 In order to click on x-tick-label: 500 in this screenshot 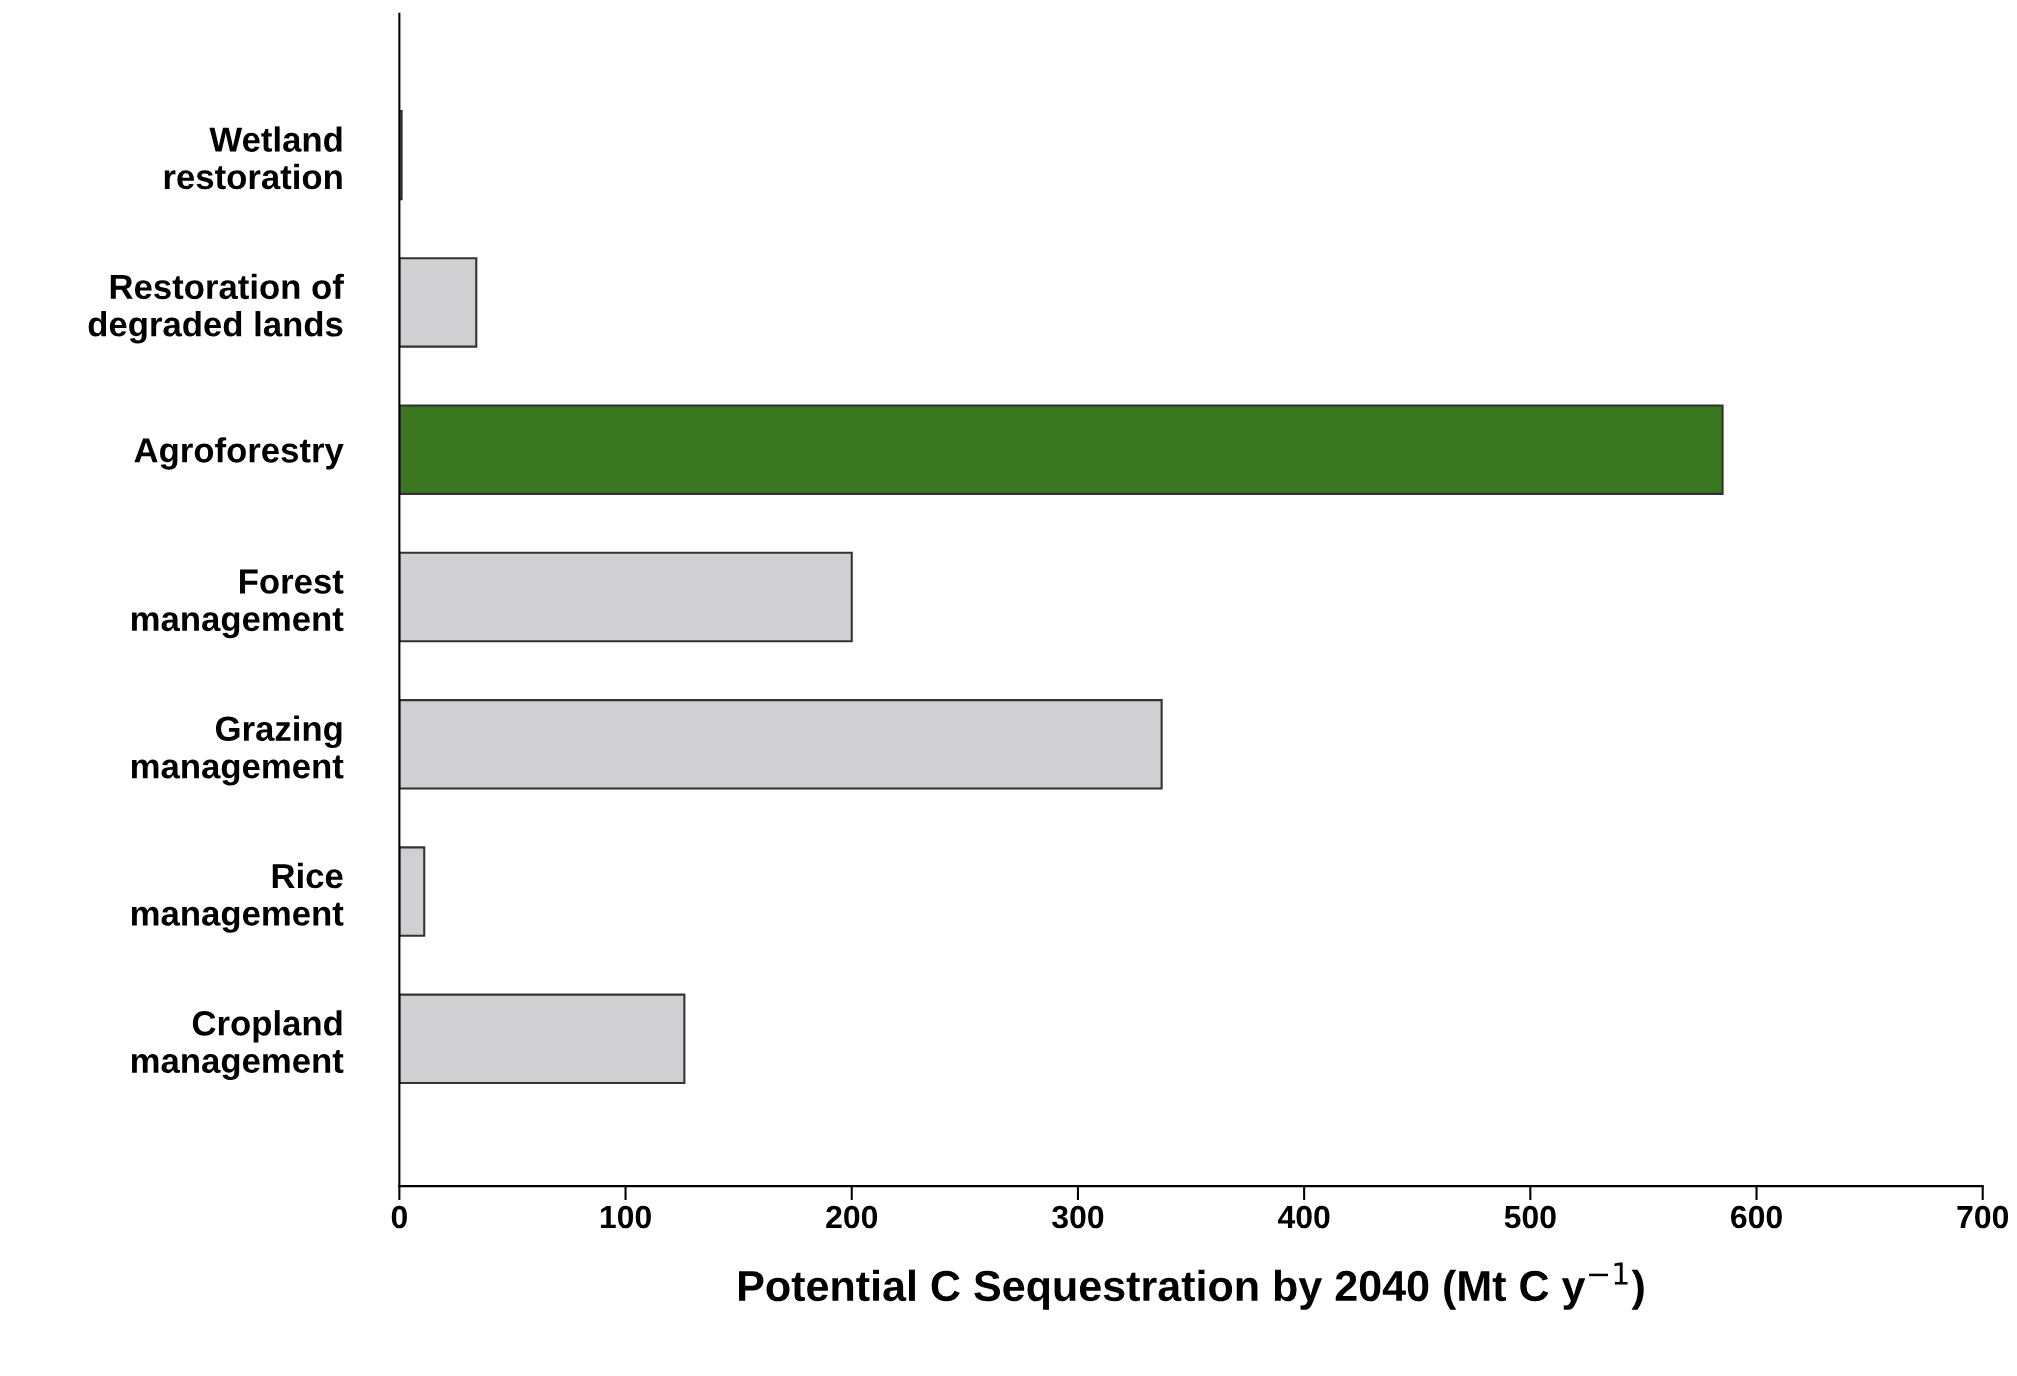, I will do `click(1530, 1217)`.